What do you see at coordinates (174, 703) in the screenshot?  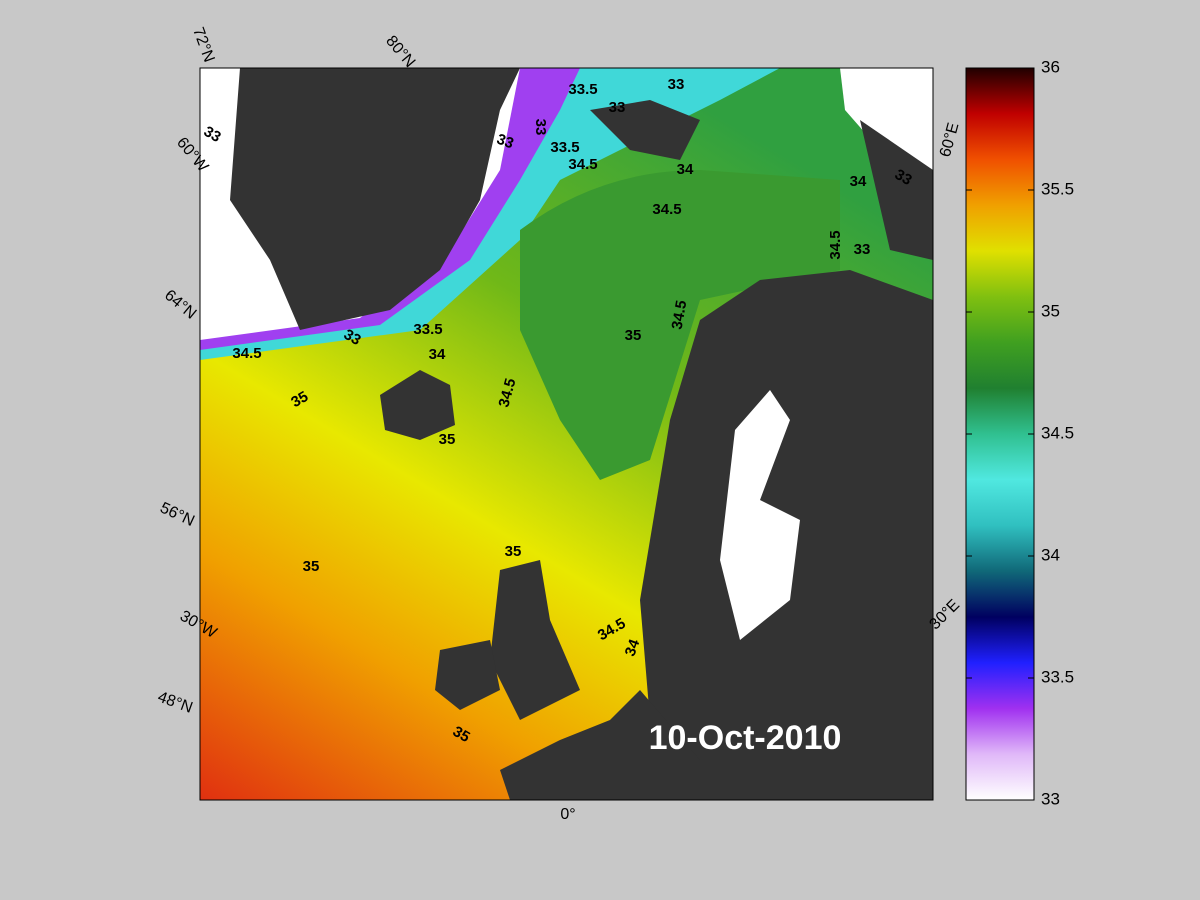 I see `graticule-label: 48°N` at bounding box center [174, 703].